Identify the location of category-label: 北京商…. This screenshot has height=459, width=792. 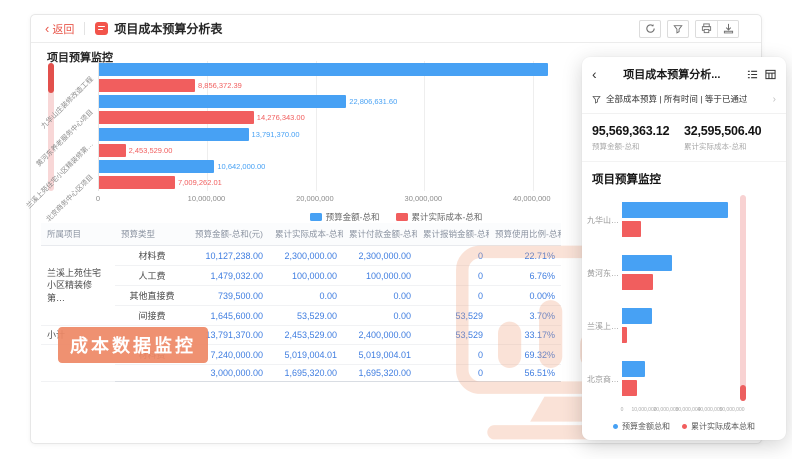
(603, 379).